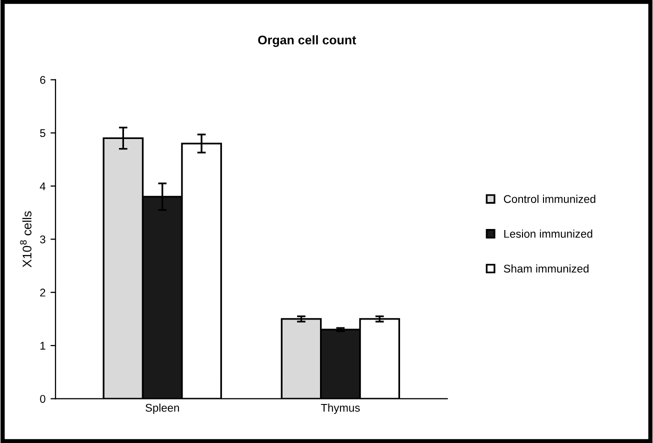  Describe the element at coordinates (43, 346) in the screenshot. I see `y-tick-label: 1` at that location.